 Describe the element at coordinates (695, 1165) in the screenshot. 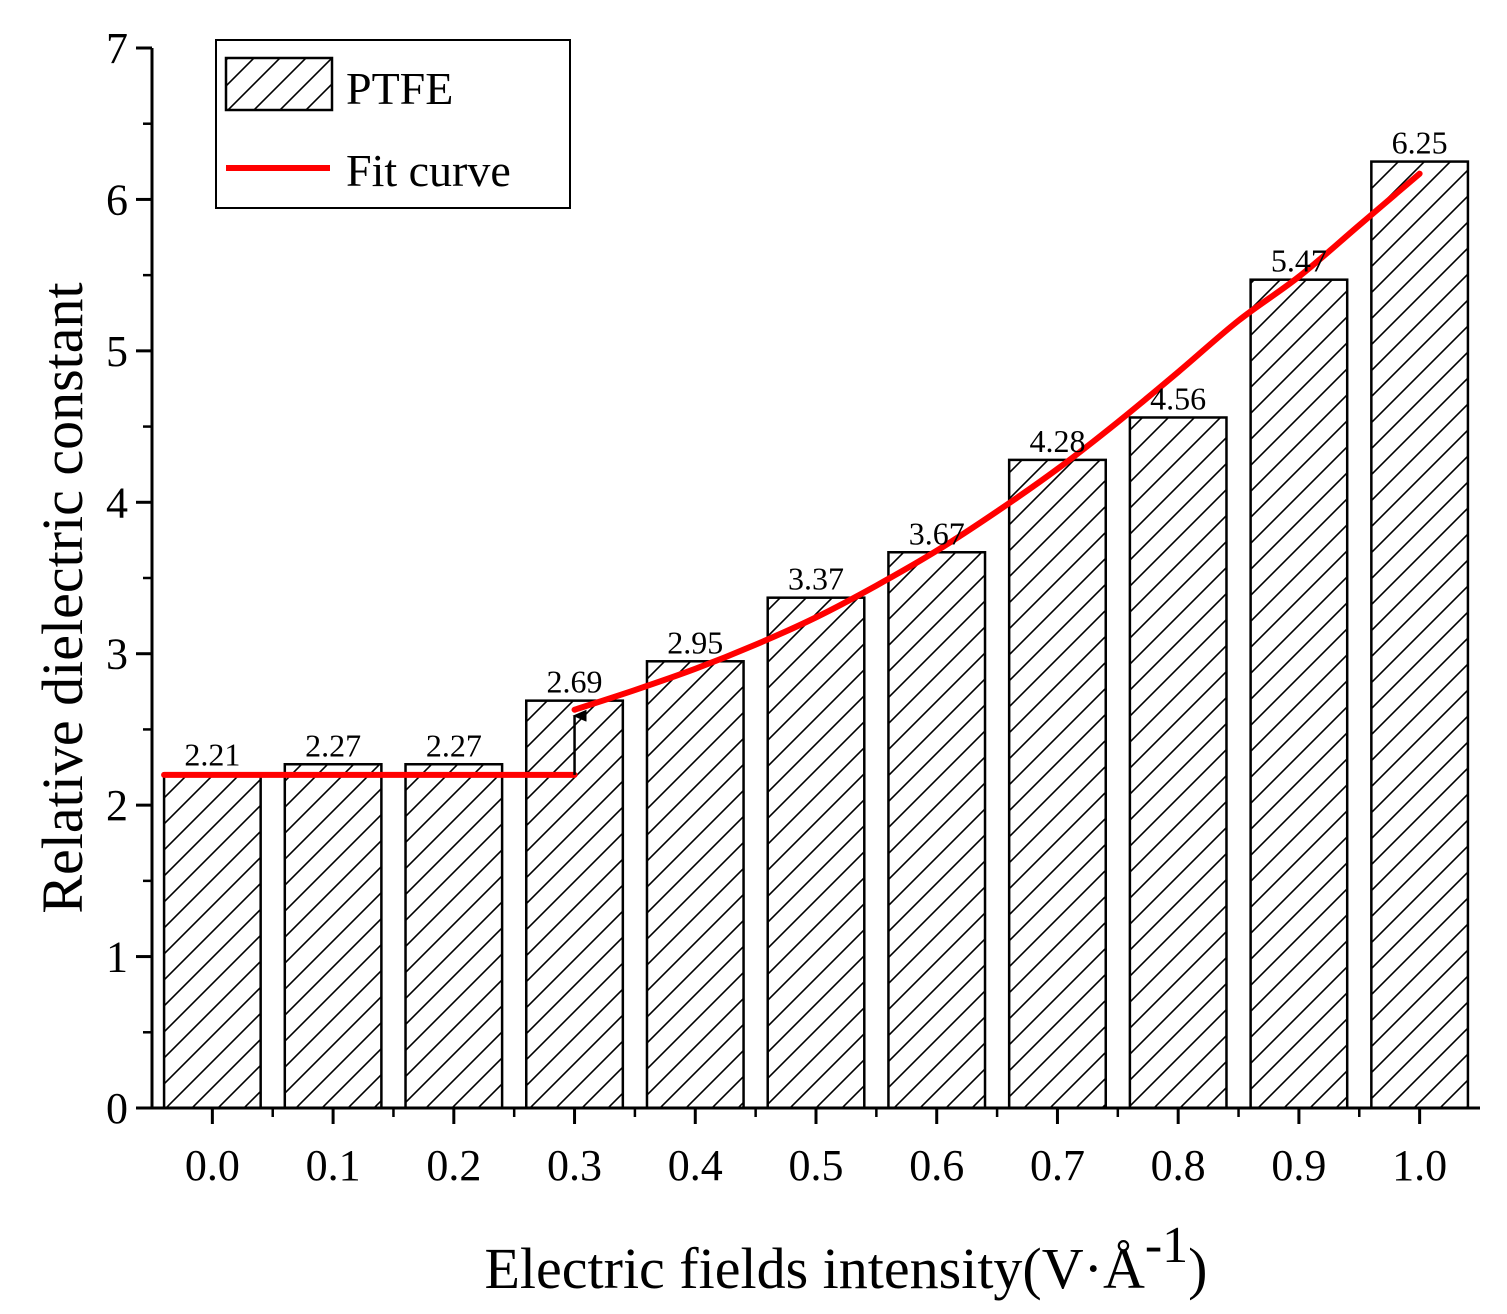

I see `x-tick-label: 0.4` at that location.